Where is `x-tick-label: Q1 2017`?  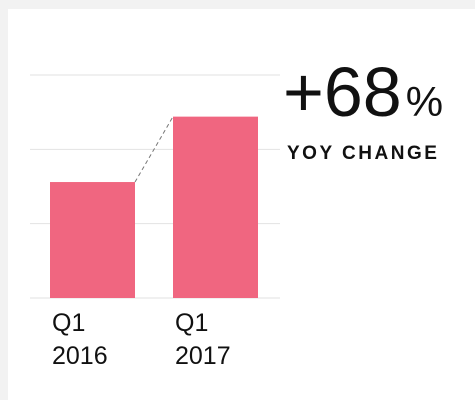 x-tick-label: Q1 2017 is located at coordinates (203, 339).